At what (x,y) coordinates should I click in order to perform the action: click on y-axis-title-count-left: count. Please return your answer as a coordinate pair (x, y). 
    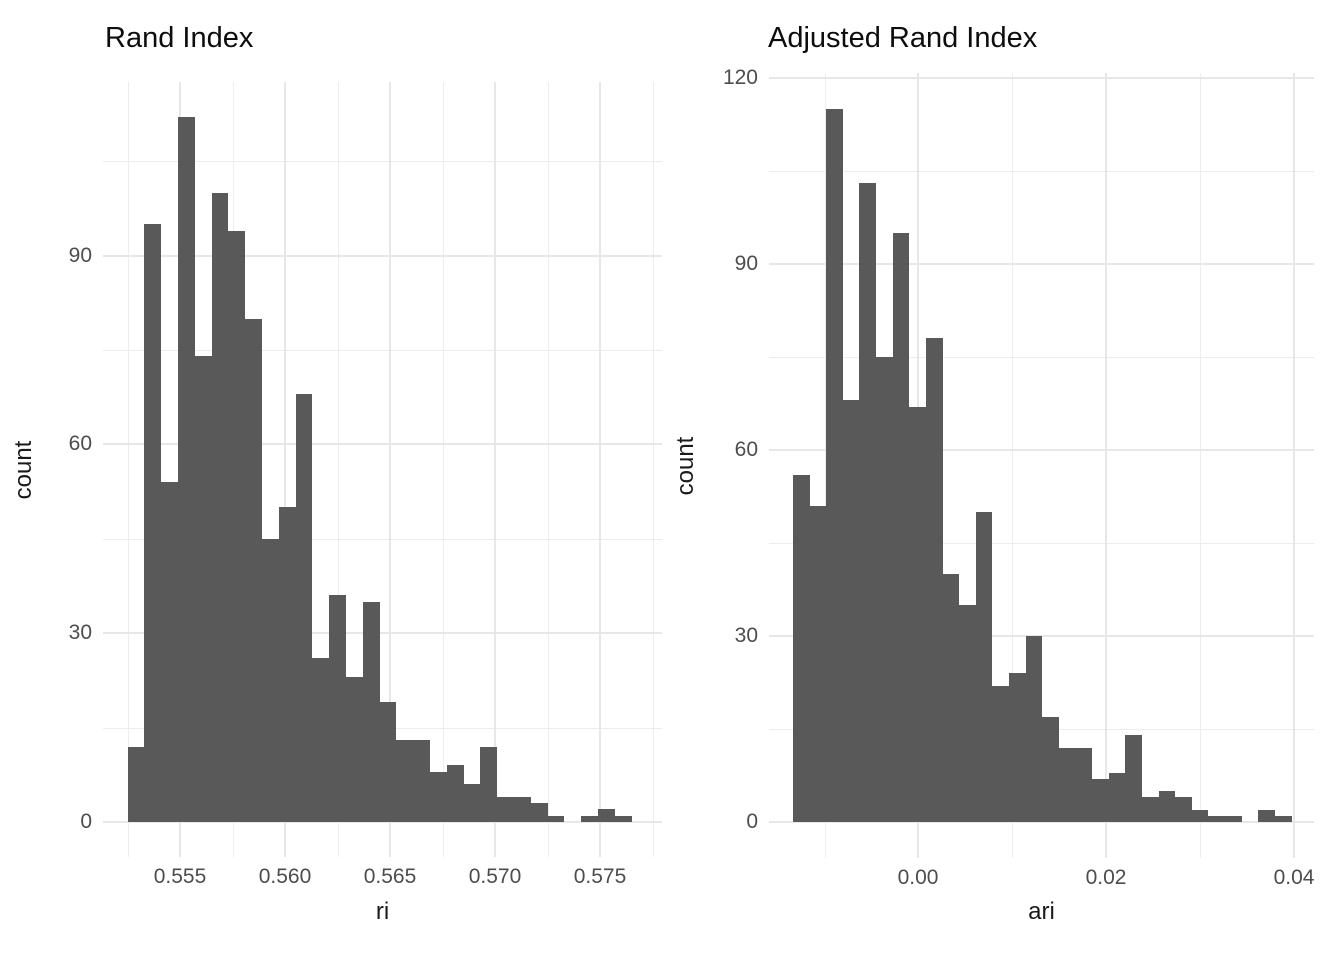
    Looking at the image, I should click on (23, 470).